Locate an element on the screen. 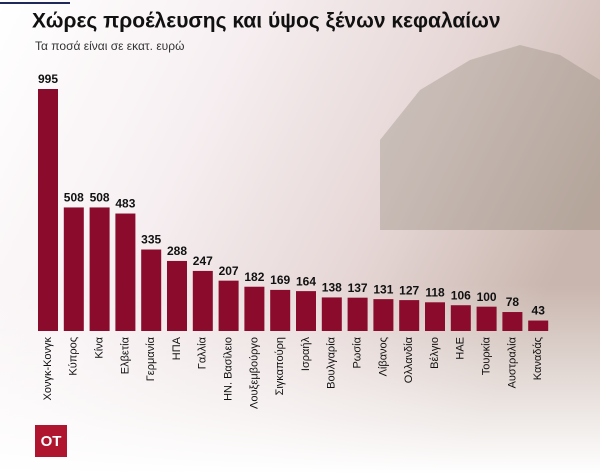  value-label: 164 is located at coordinates (306, 281).